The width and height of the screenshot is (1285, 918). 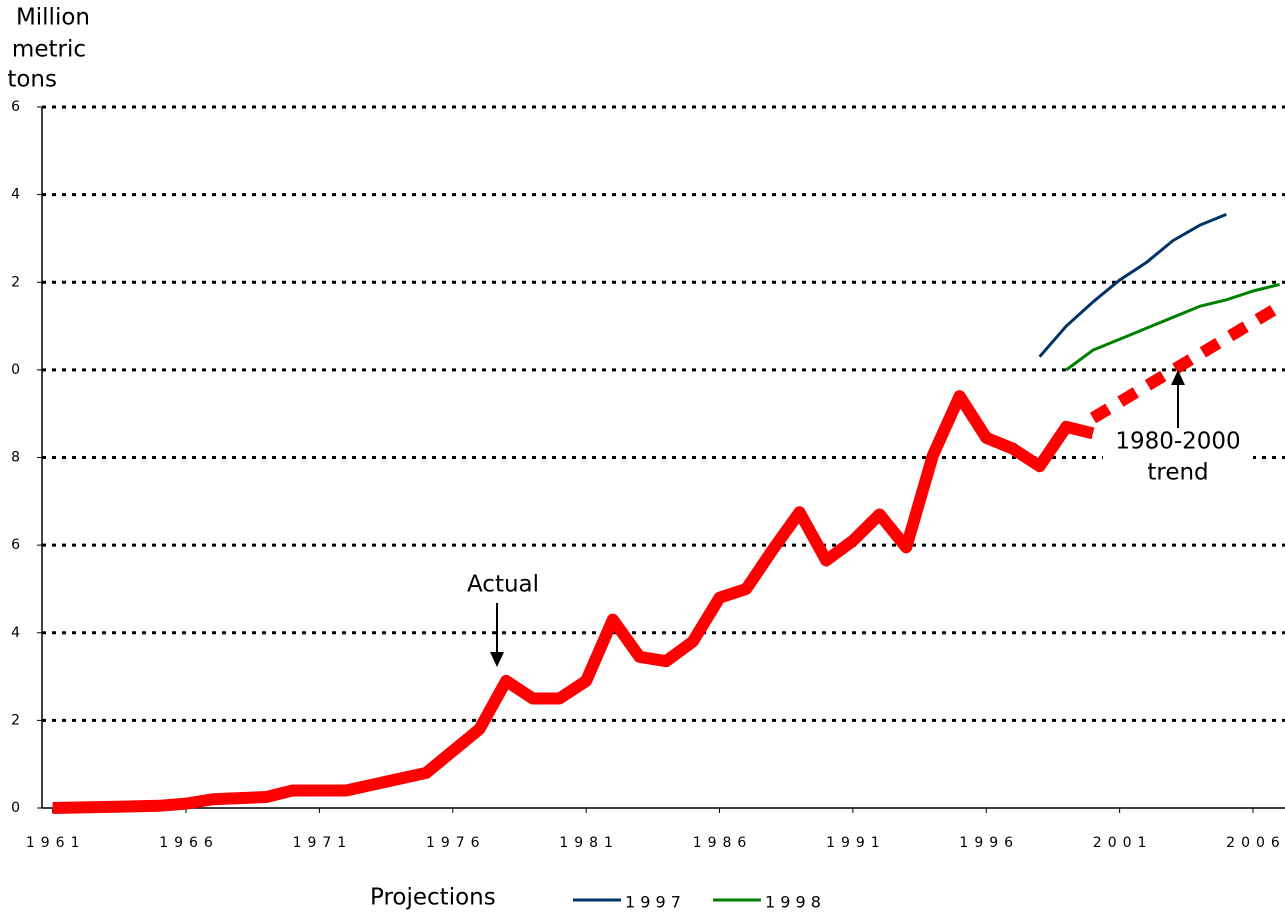 I want to click on x-tick-label: 2006, so click(x=1255, y=843).